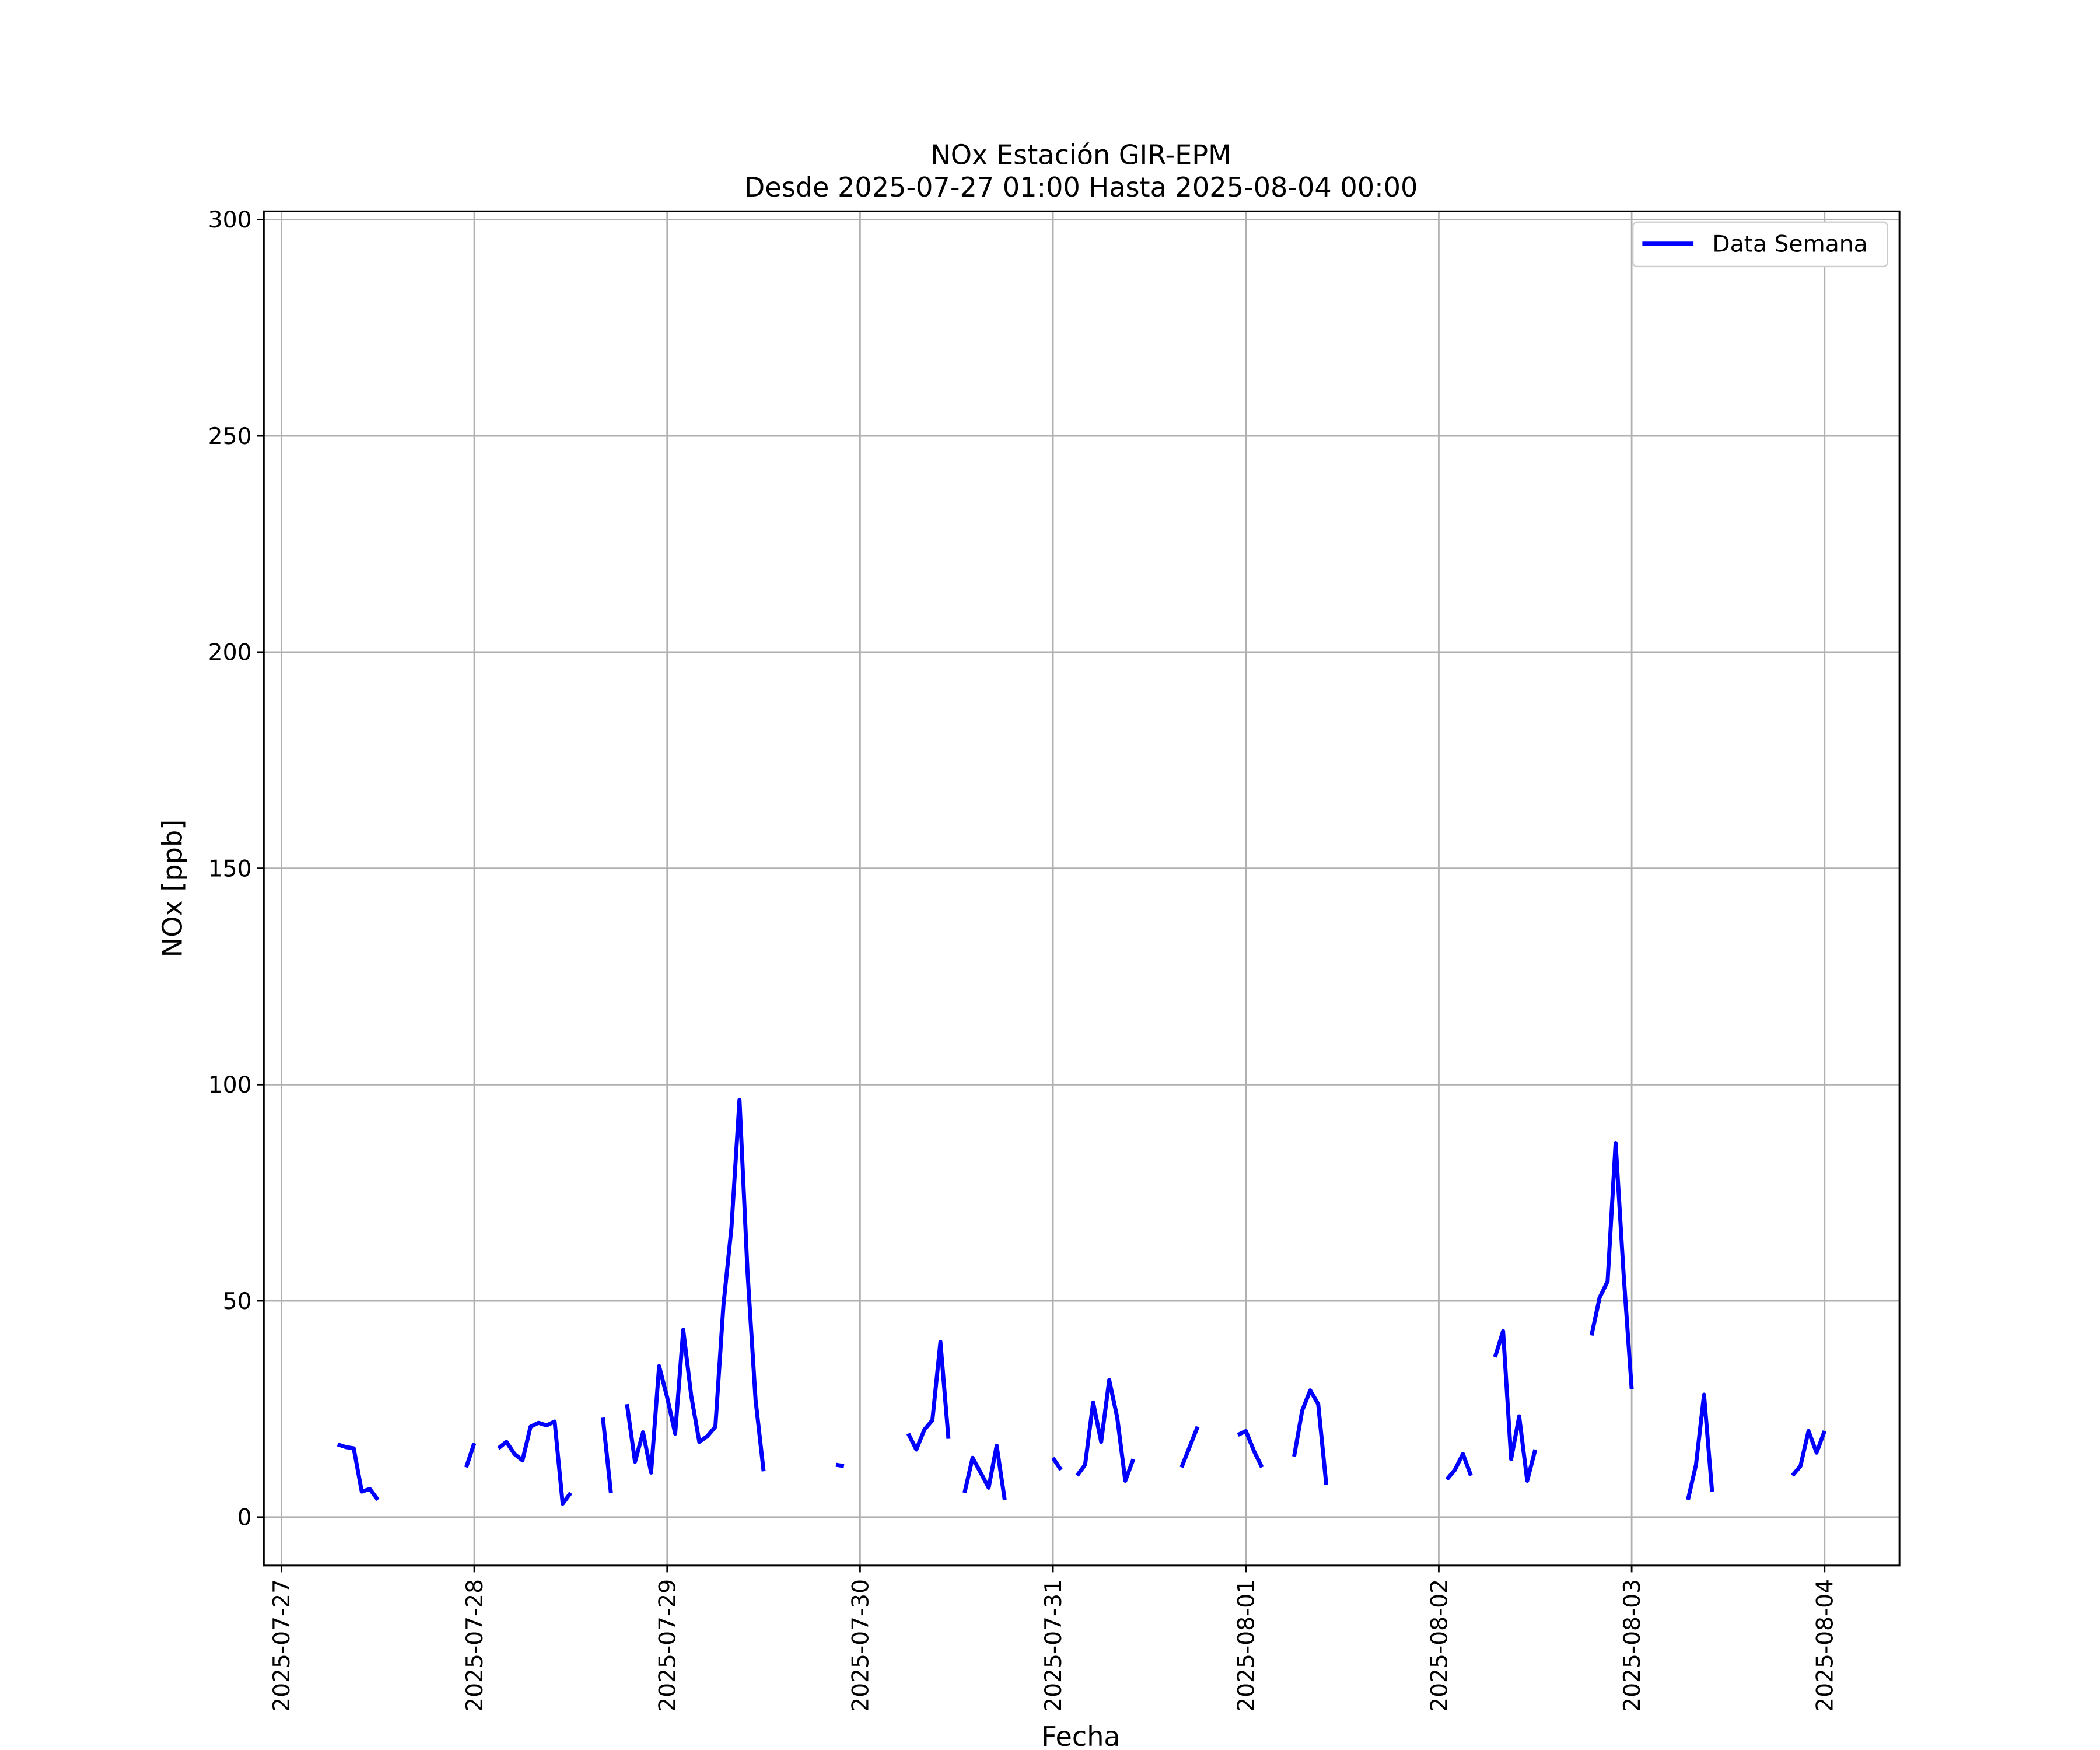 Image resolution: width=2100 pixels, height=1750 pixels. Describe the element at coordinates (1439, 1645) in the screenshot. I see `x-tick-label: 2025-08-02` at that location.